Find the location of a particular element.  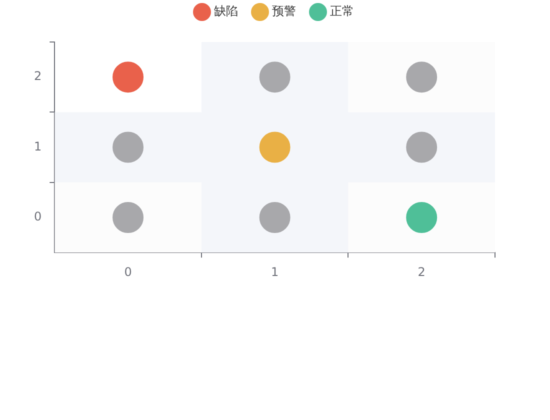

x-tick-label: 0 is located at coordinates (128, 271).